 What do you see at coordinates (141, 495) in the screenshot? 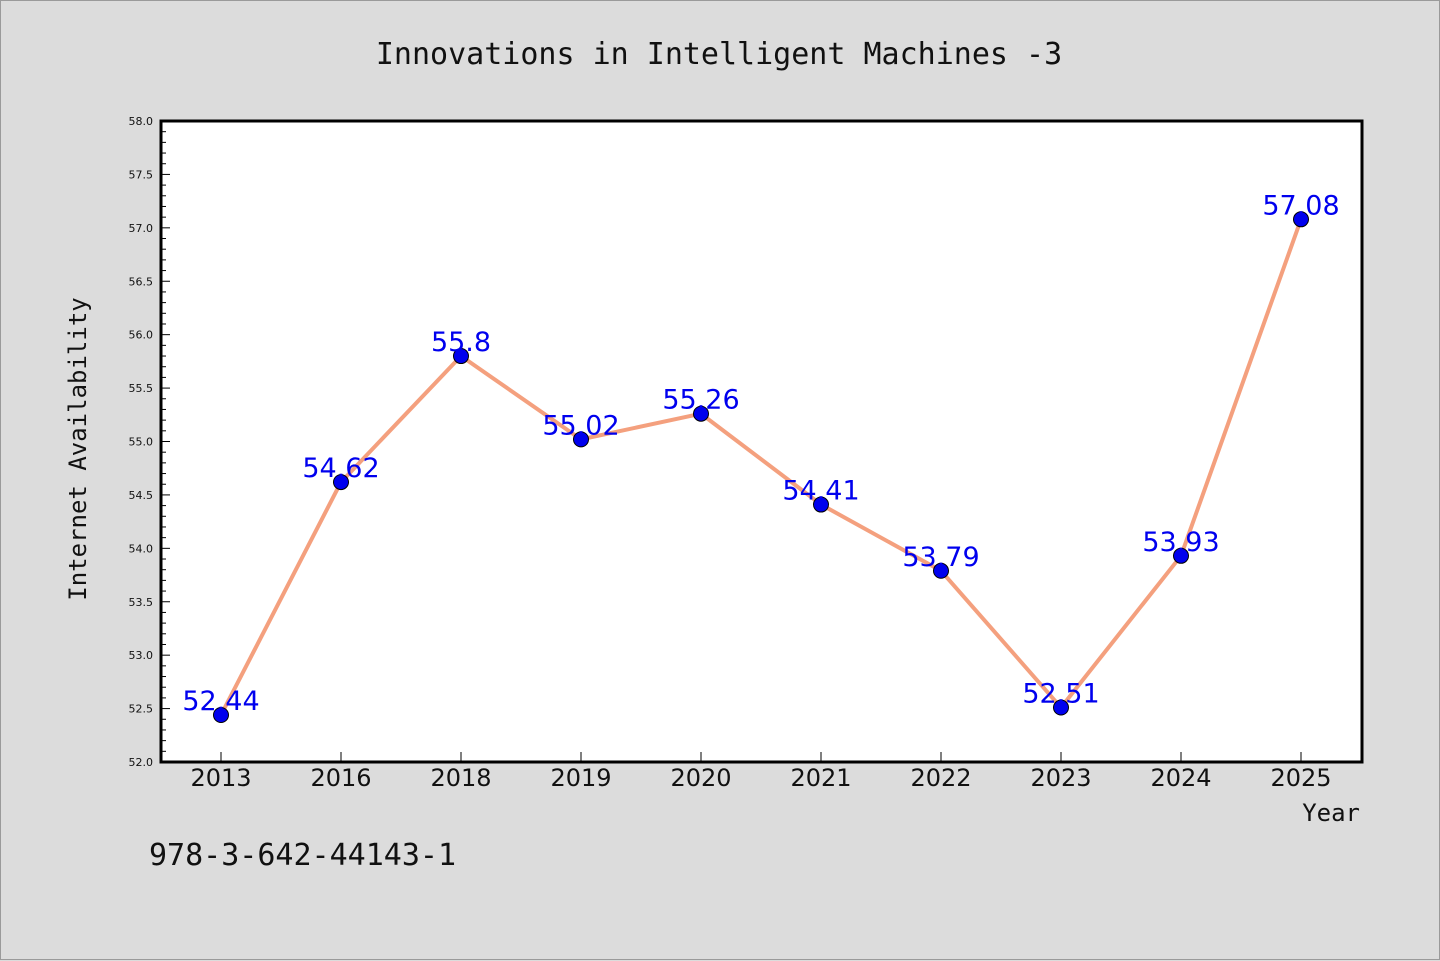
I see `y-tick-label: 54.5` at bounding box center [141, 495].